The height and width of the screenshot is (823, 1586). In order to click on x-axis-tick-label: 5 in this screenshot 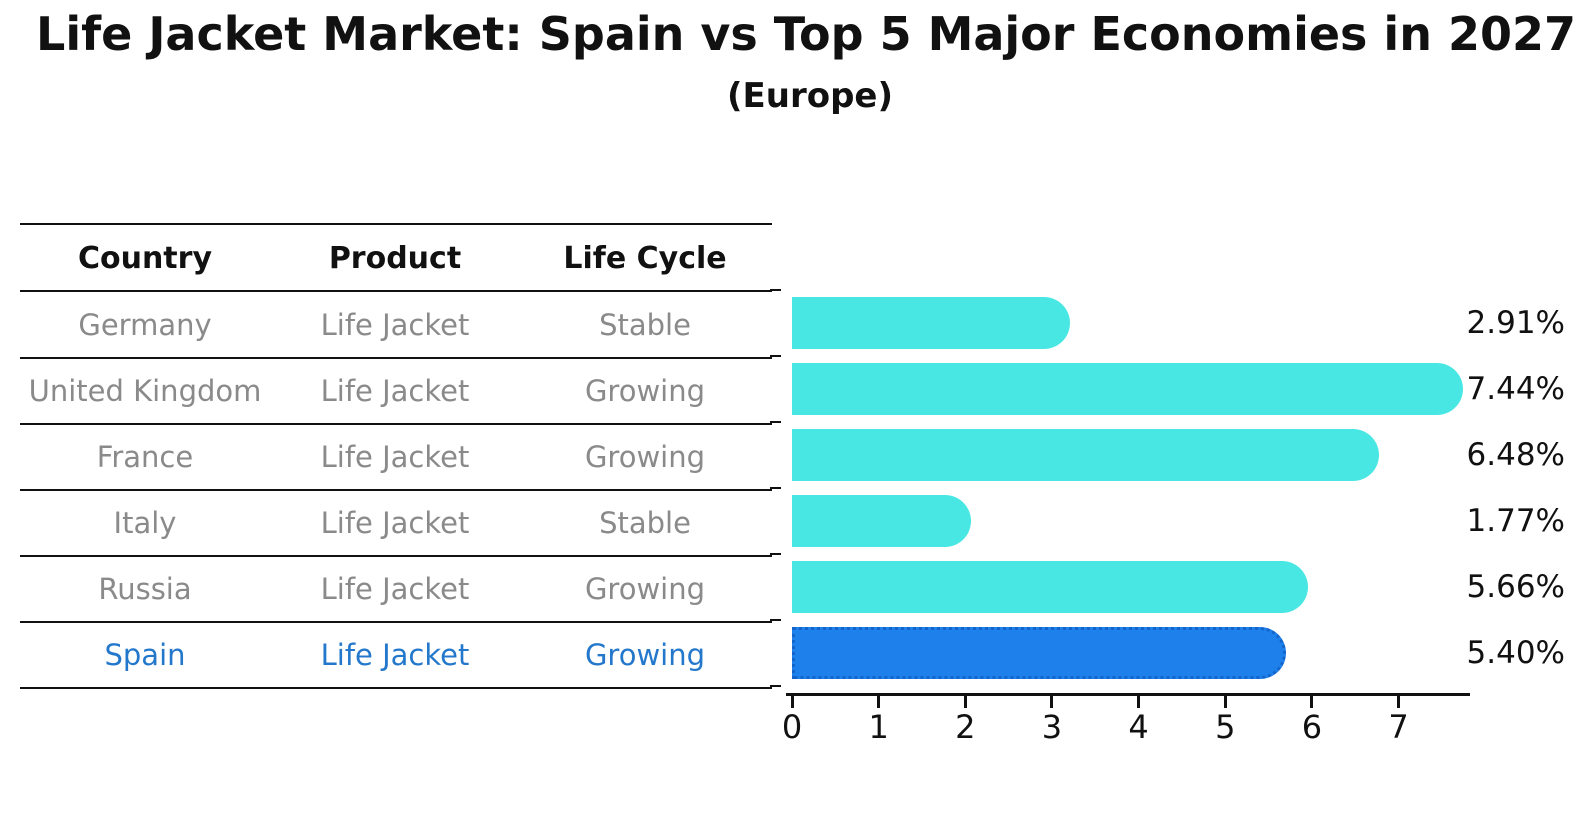, I will do `click(1225, 727)`.